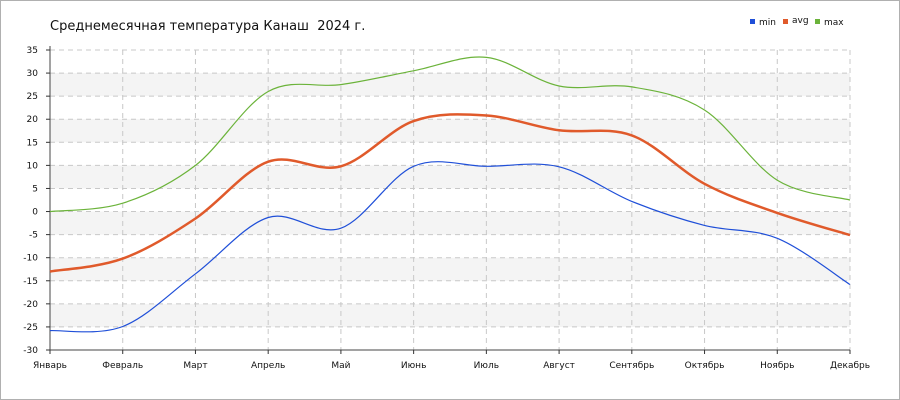  Describe the element at coordinates (30, 305) in the screenshot. I see `y-tick-label: -20` at that location.